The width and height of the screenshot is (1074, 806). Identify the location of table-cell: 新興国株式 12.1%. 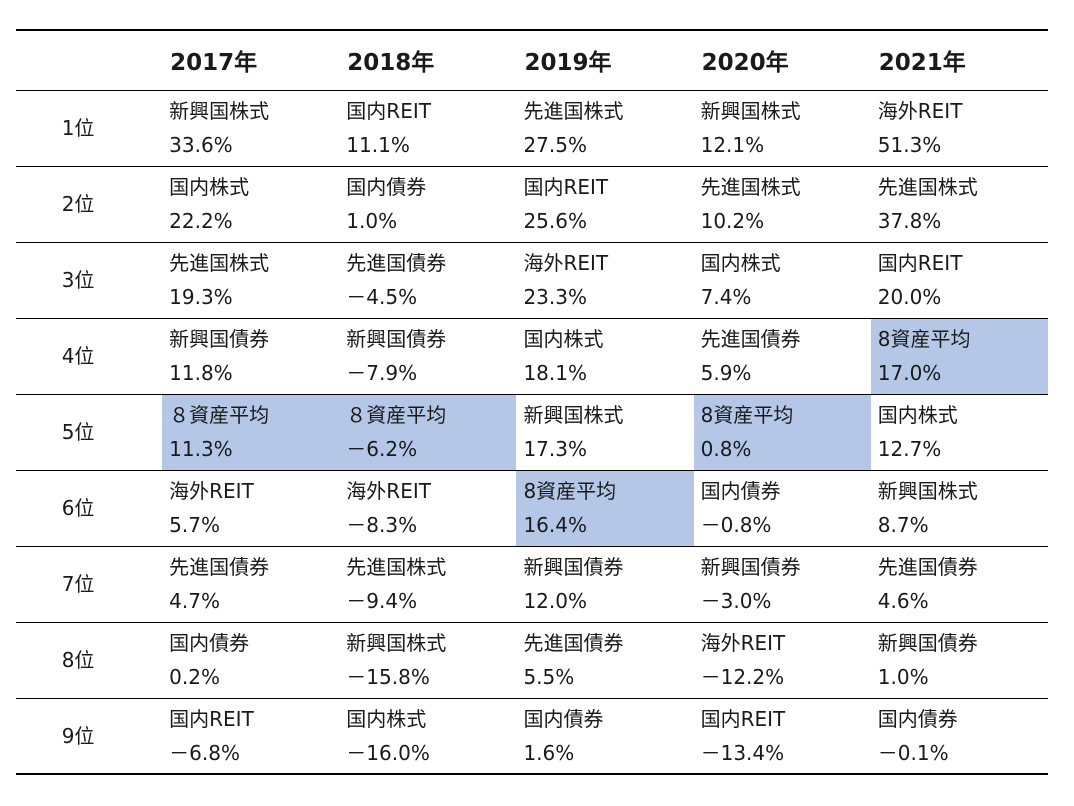
(782, 128).